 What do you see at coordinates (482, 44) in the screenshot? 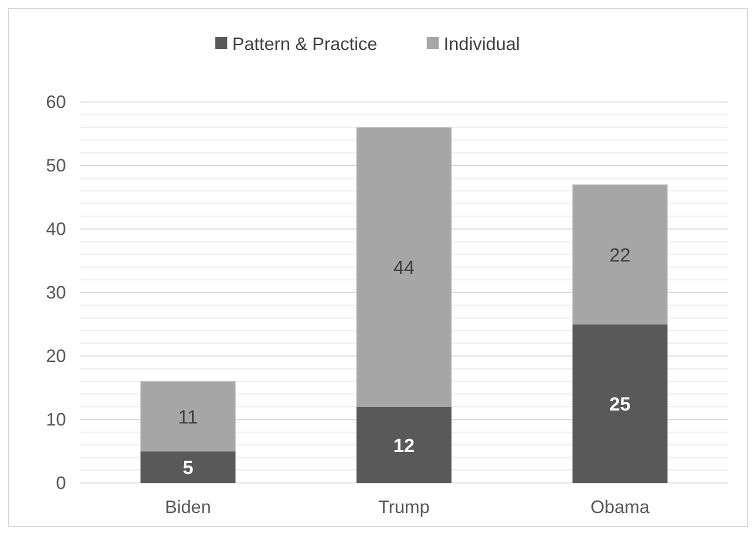
I see `legend-label: Individual` at bounding box center [482, 44].